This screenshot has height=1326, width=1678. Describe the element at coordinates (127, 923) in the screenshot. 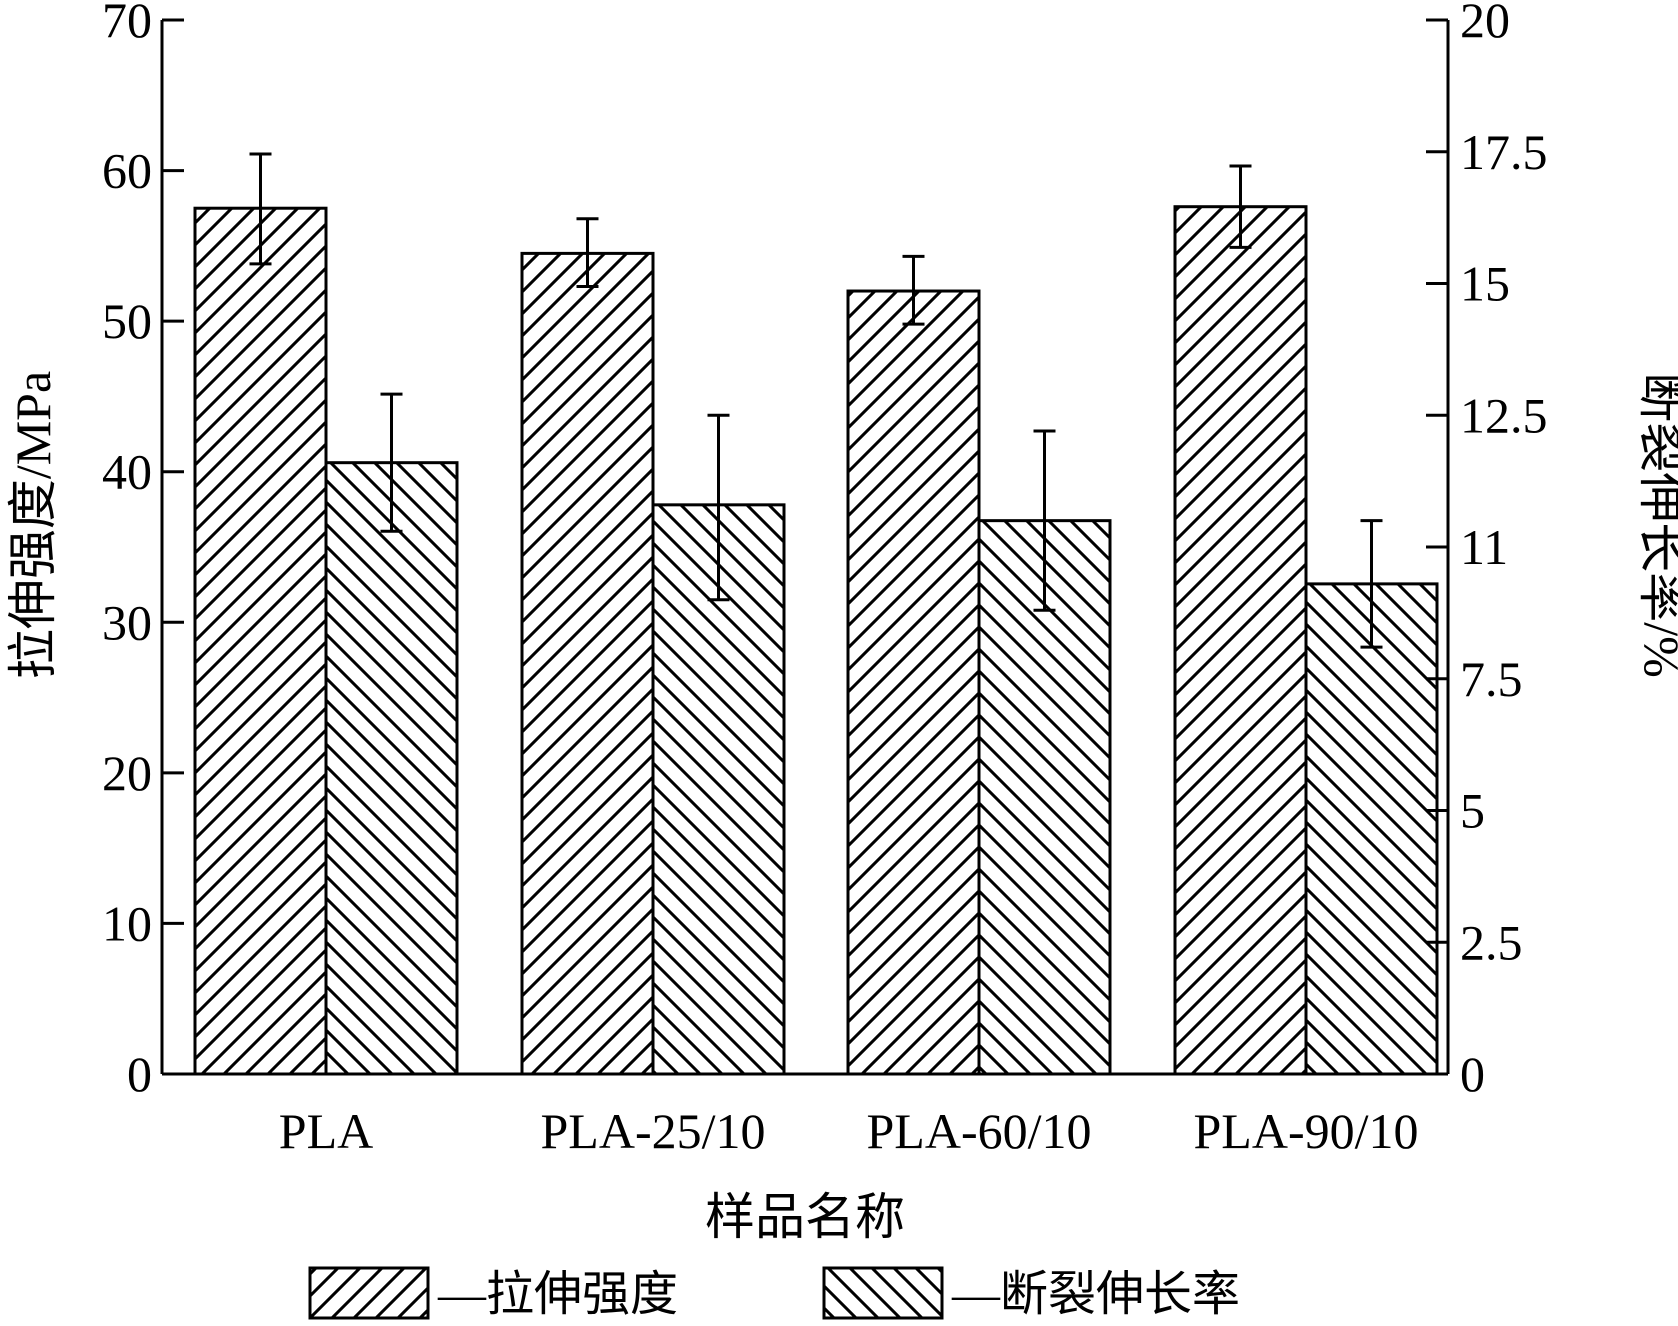

I see `left-tick-label: 10` at that location.